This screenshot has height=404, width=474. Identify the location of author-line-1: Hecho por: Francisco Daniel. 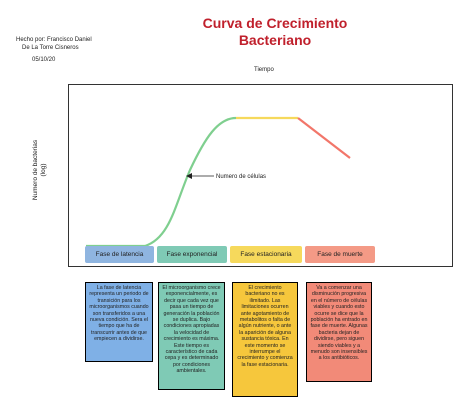
(54, 40).